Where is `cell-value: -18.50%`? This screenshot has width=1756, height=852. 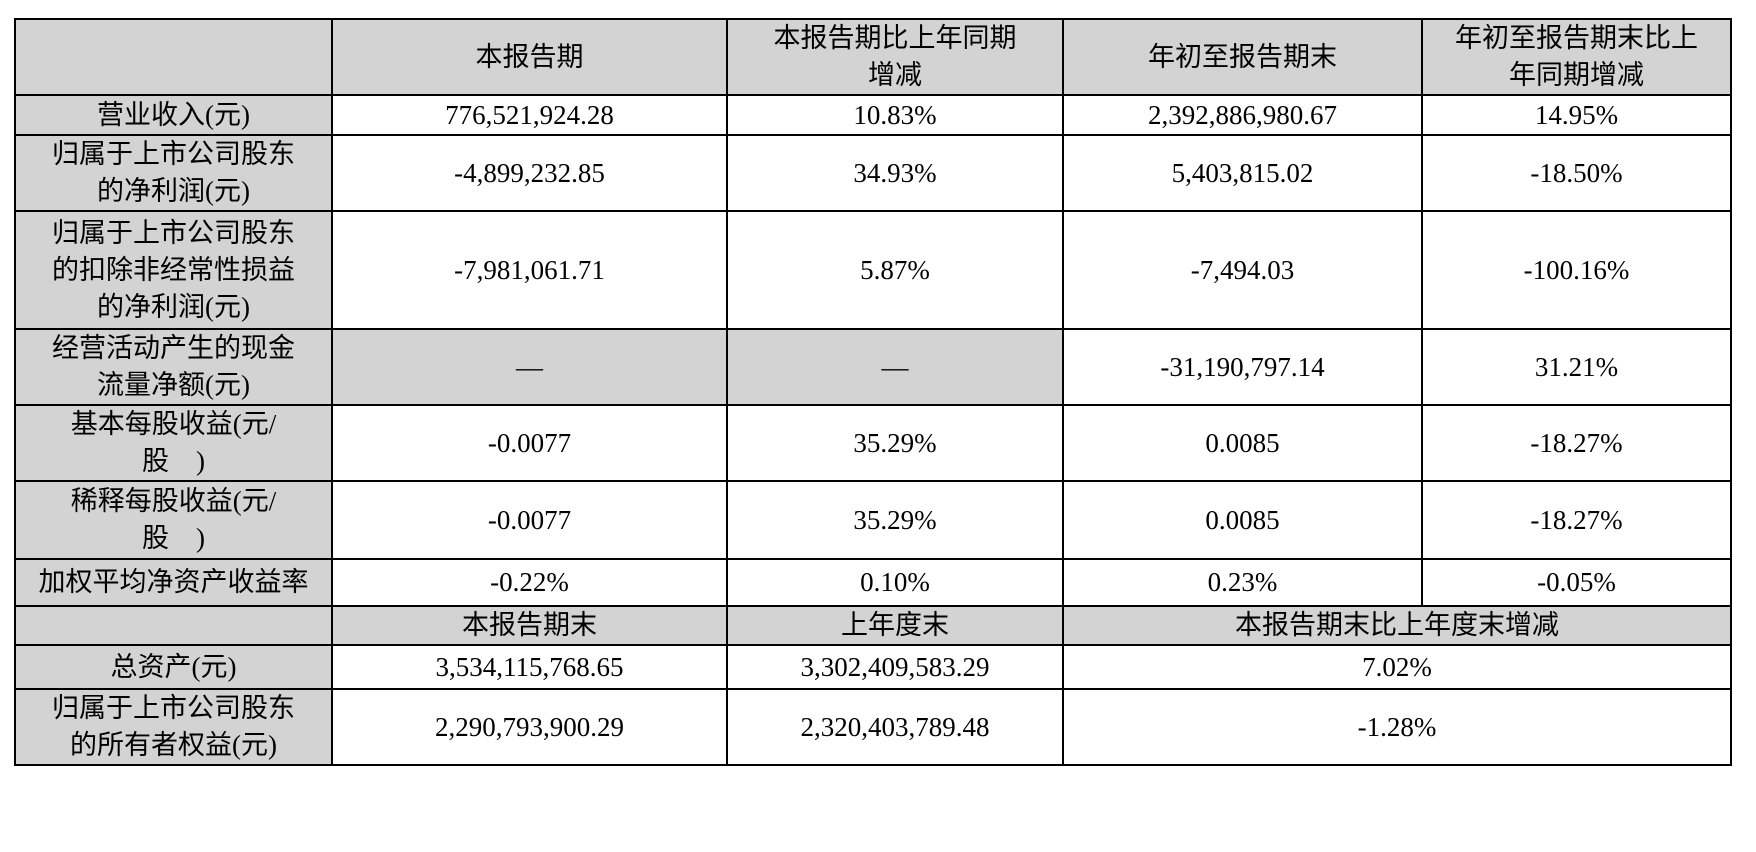
cell-value: -18.50% is located at coordinates (1576, 173).